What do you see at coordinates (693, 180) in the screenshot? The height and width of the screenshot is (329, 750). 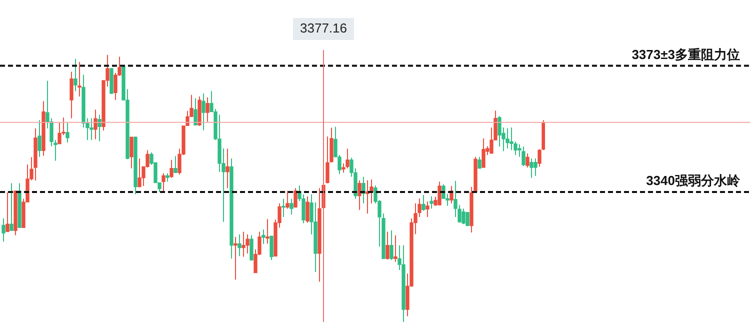 I see `ref-line-label: 3340强弱分水岭` at bounding box center [693, 180].